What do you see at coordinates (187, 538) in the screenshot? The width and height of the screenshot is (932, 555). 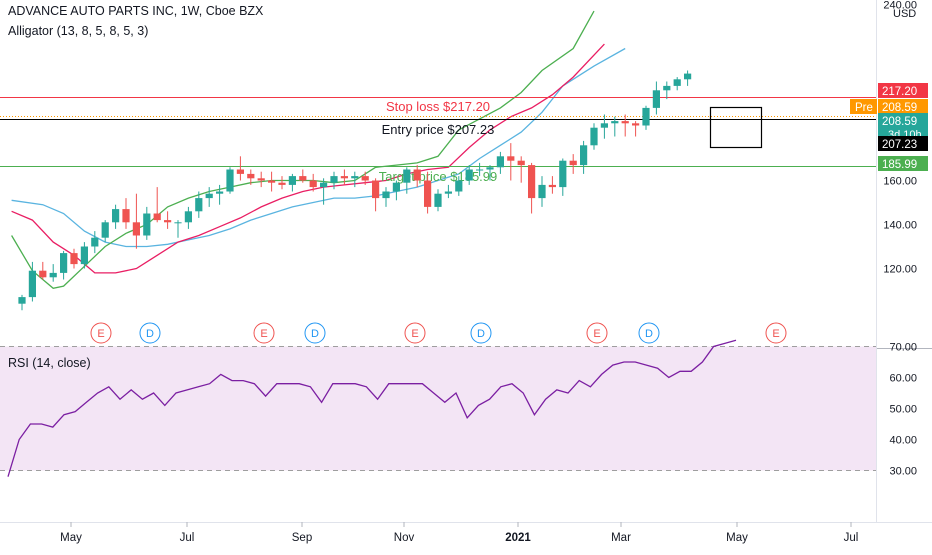 I see `x-tick-label: Jul` at bounding box center [187, 538].